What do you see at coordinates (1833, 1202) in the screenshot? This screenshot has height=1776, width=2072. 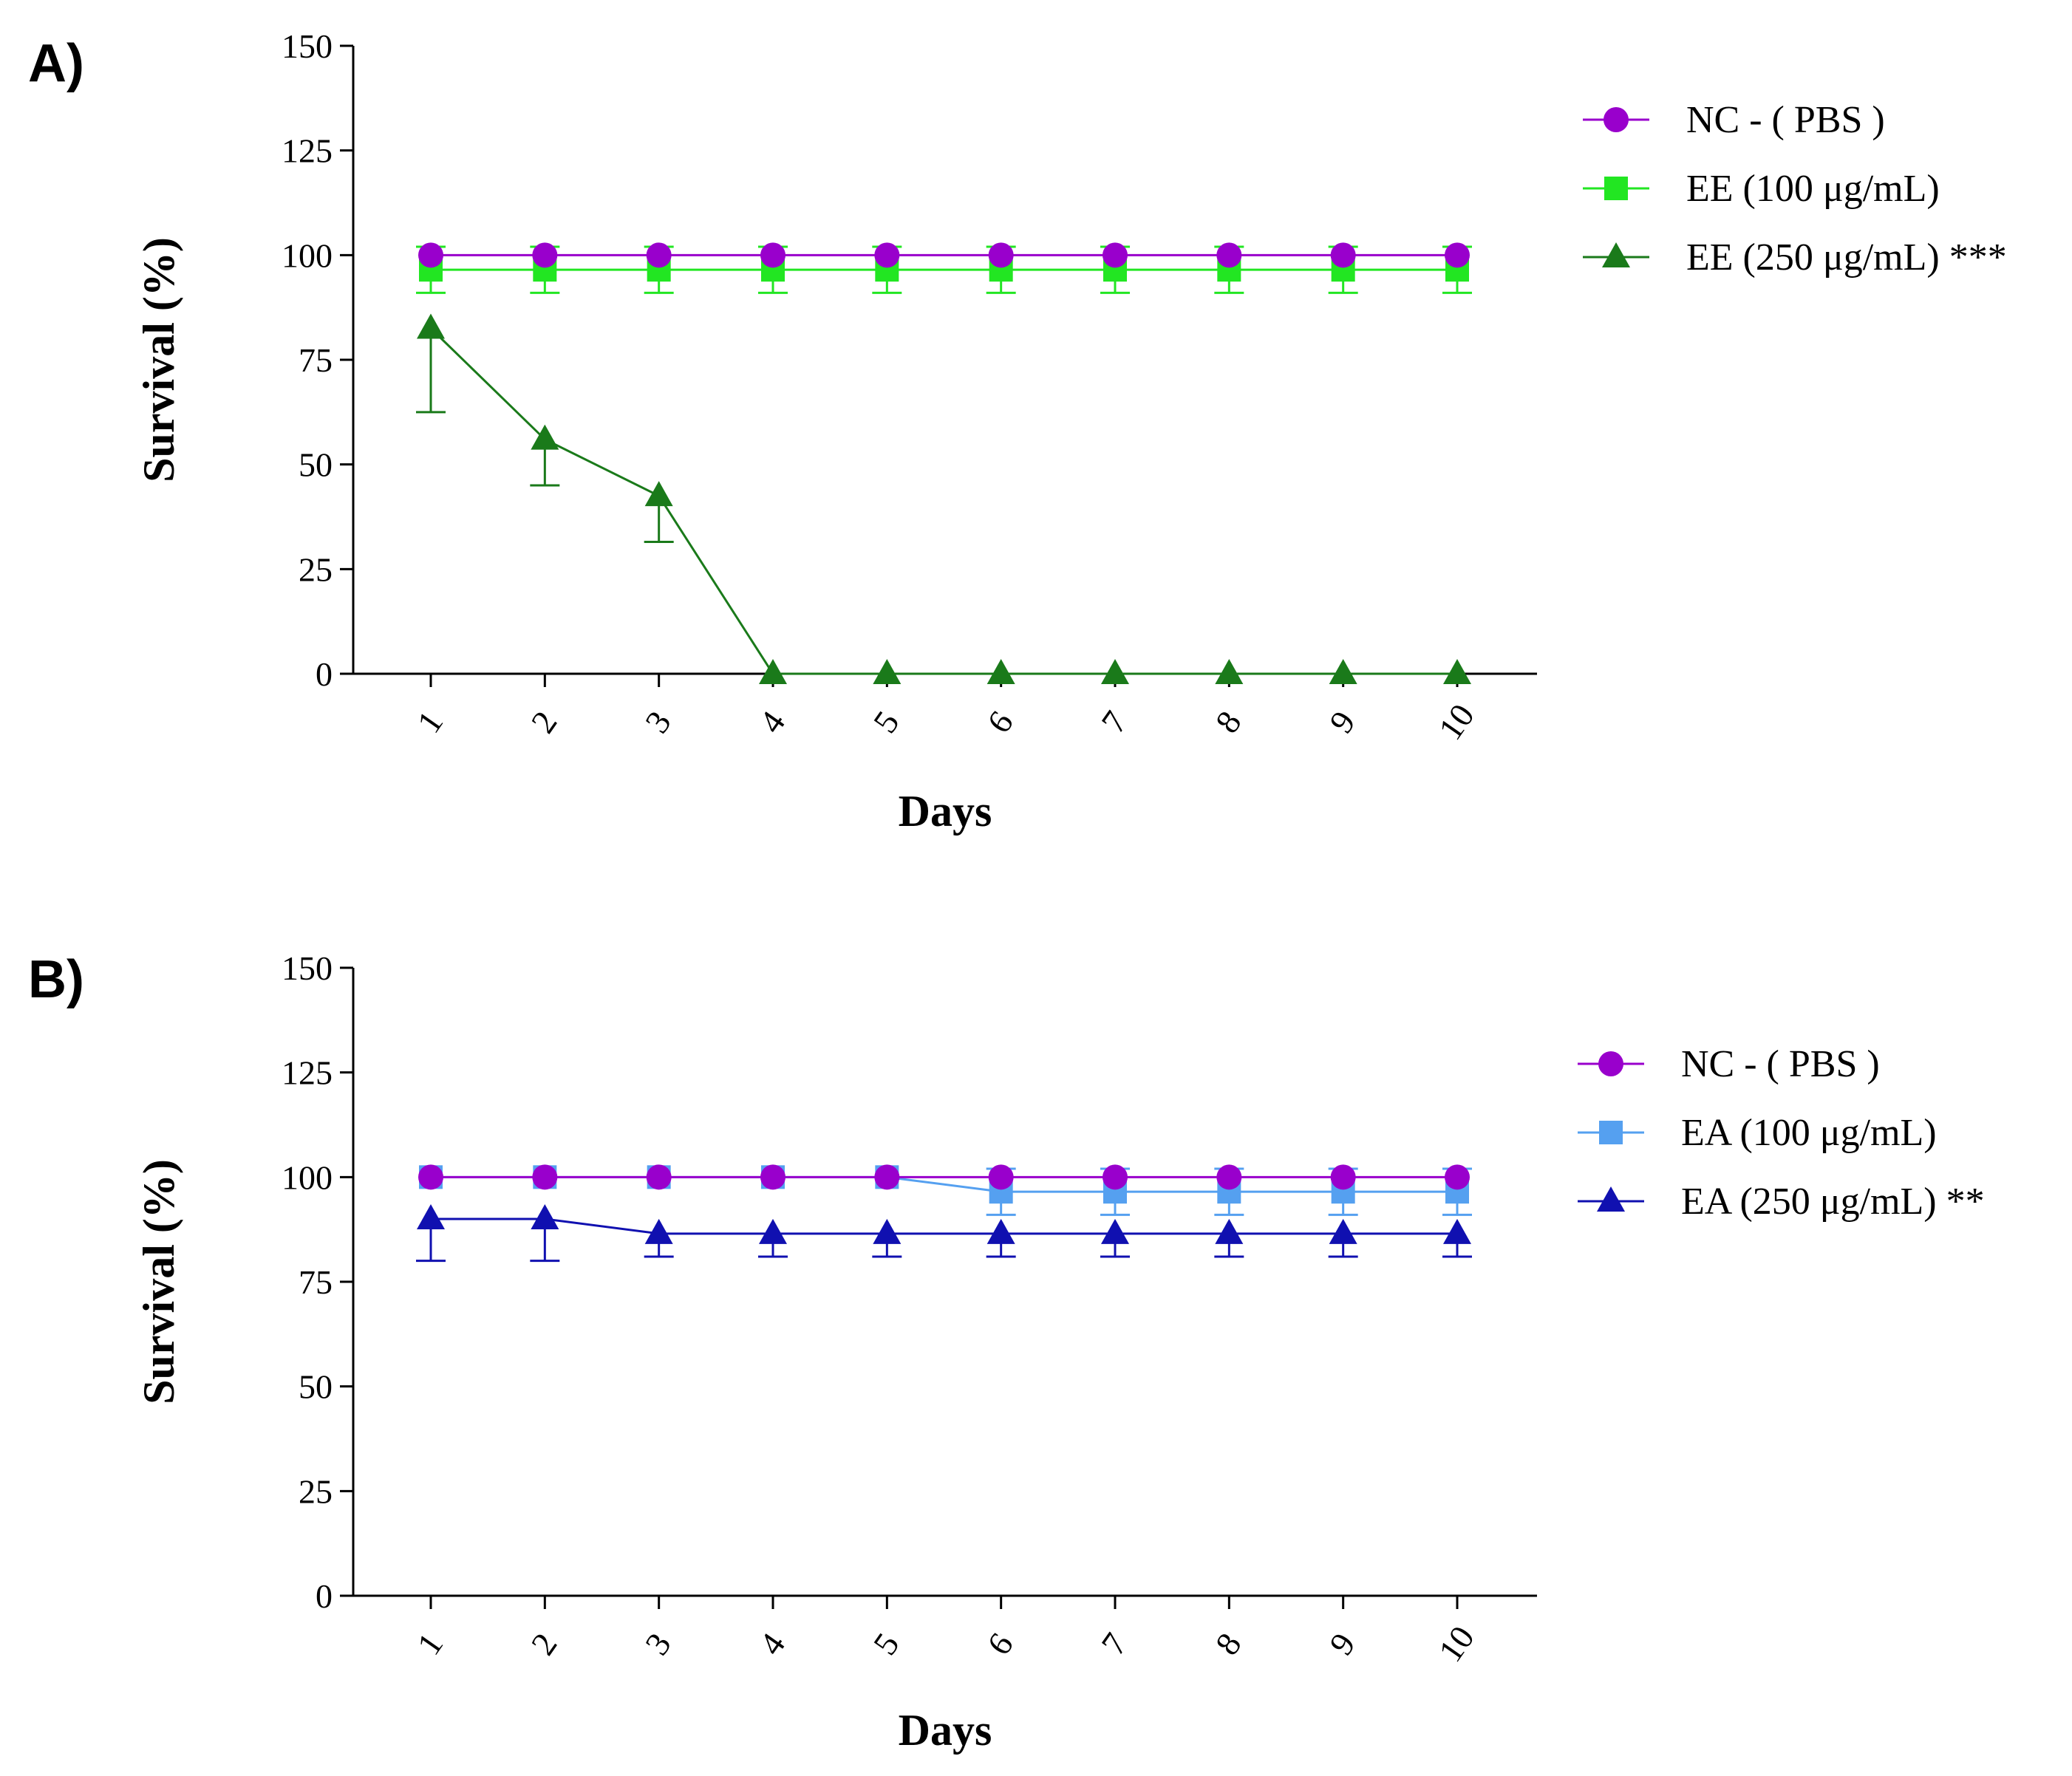 I see `legend-label: EA (250 μg/mL) **` at bounding box center [1833, 1202].